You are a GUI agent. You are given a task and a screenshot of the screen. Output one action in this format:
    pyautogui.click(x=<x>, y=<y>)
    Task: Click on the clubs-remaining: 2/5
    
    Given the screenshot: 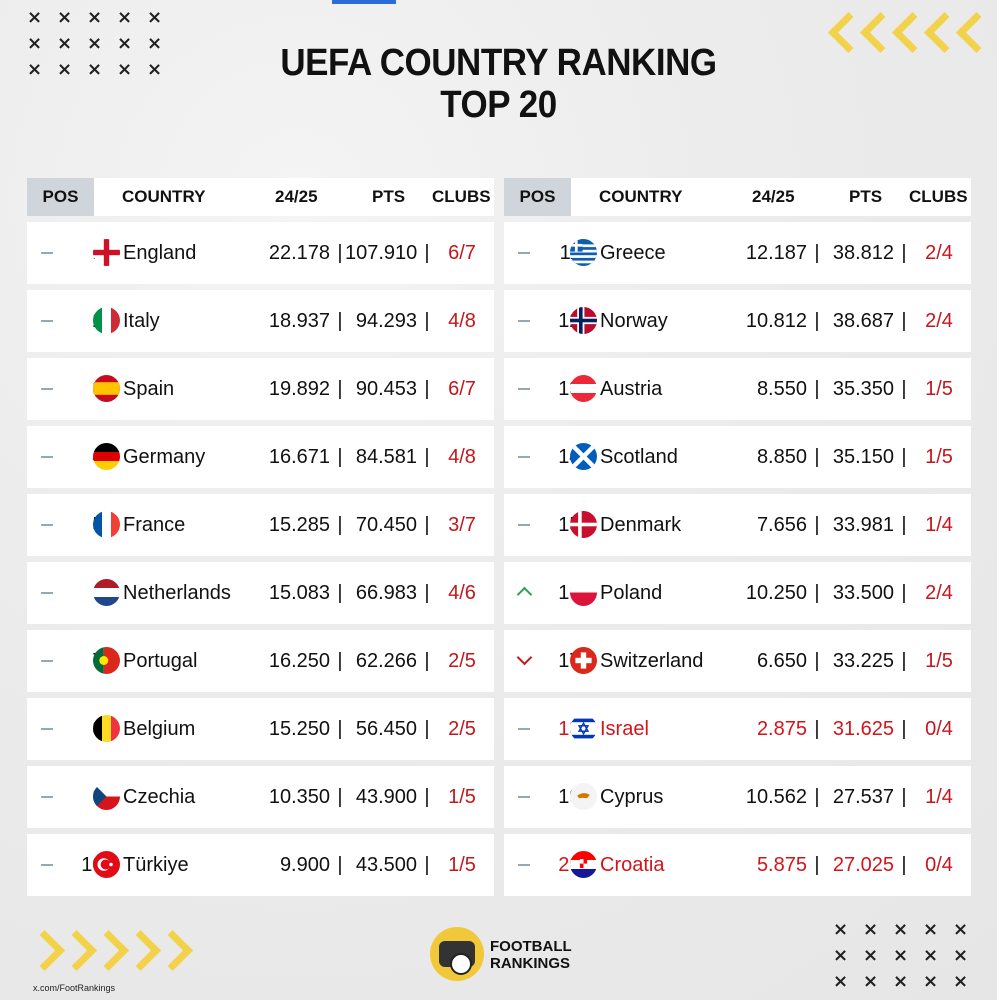 What is the action you would take?
    pyautogui.click(x=462, y=729)
    